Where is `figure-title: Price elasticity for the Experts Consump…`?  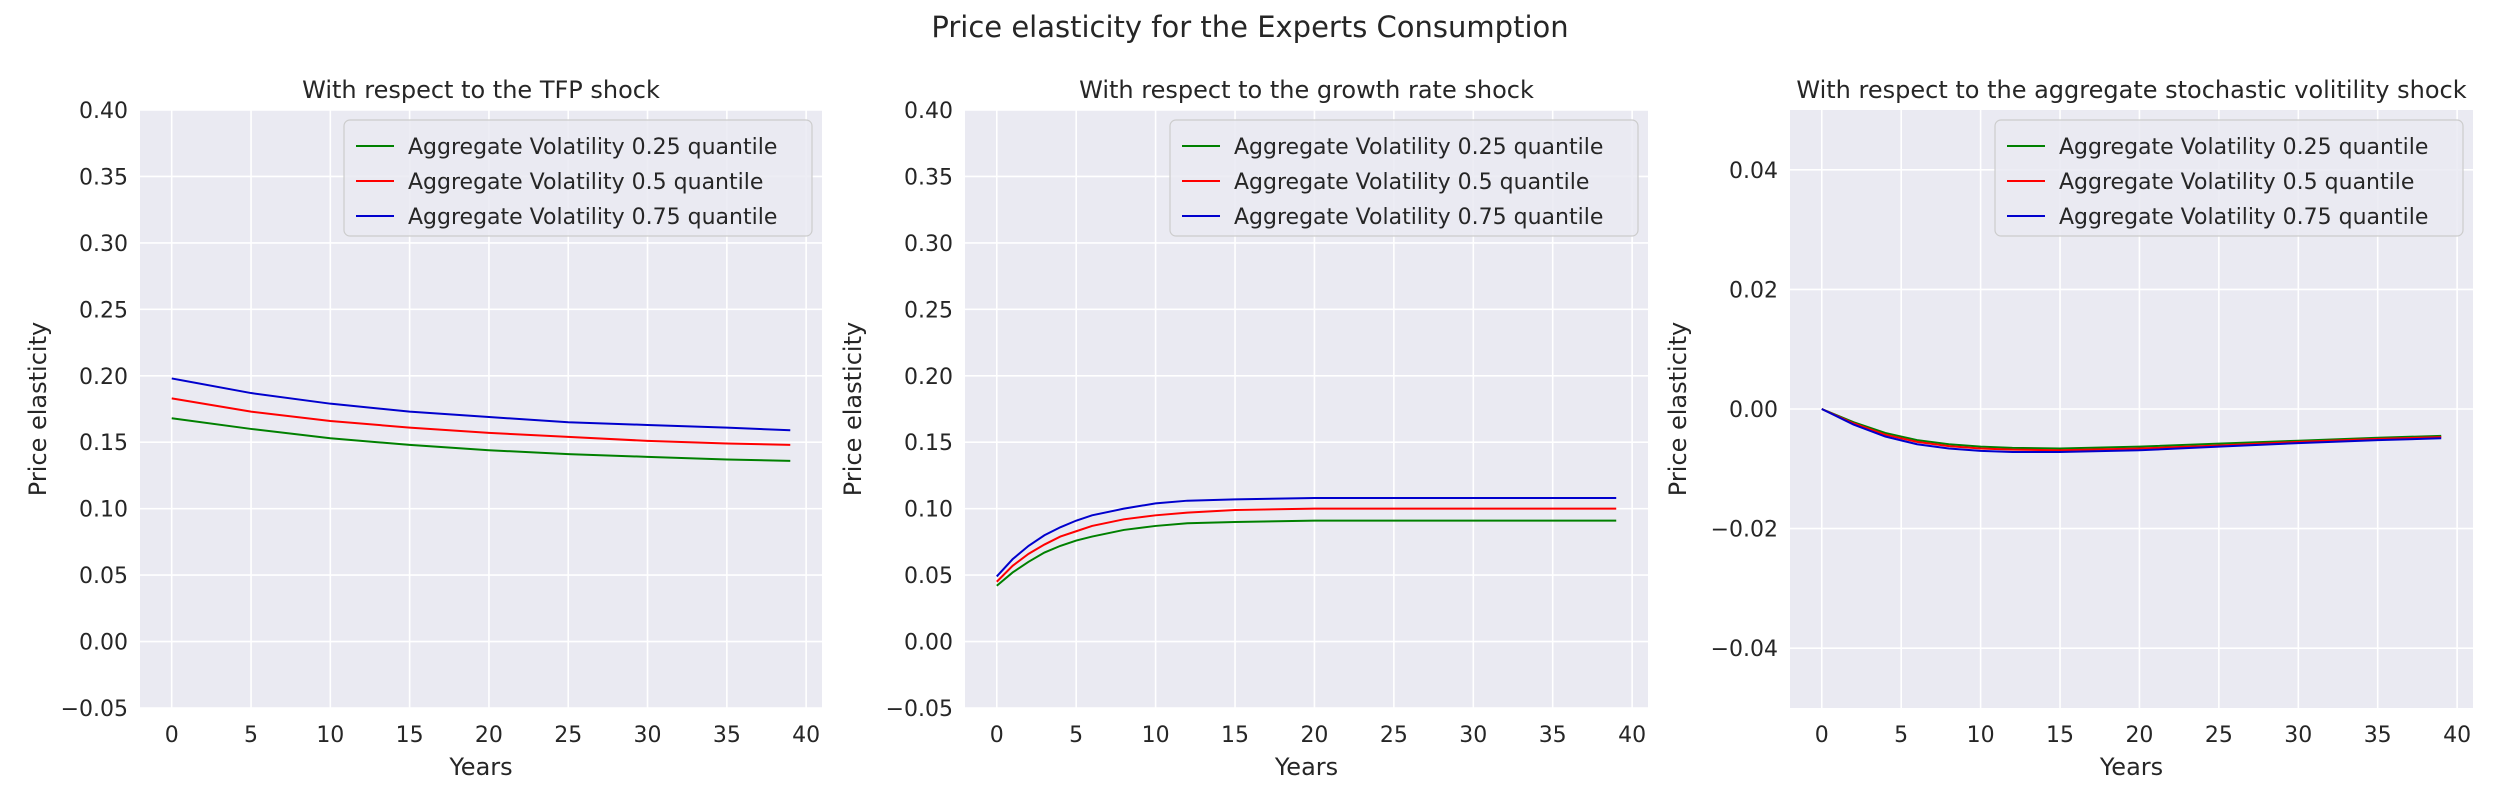 figure-title: Price elasticity for the Experts Consump… is located at coordinates (1250, 27).